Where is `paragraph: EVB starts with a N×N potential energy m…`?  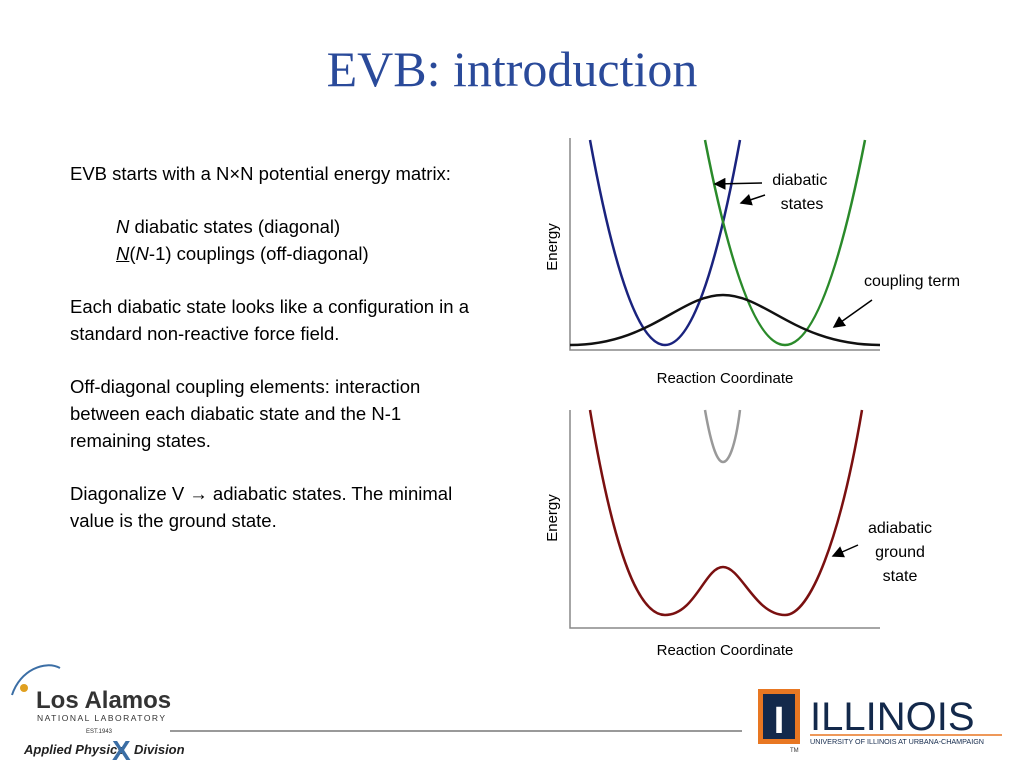
paragraph: EVB starts with a N×N potential energy m… is located at coordinates (260, 173).